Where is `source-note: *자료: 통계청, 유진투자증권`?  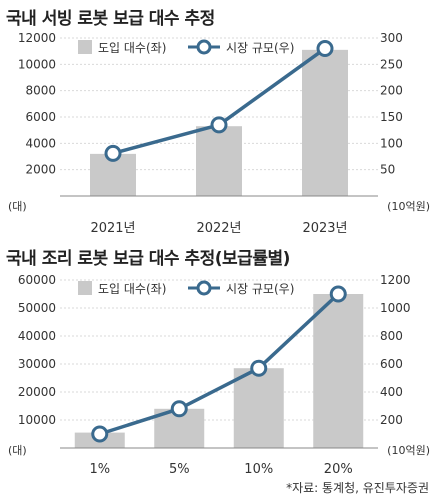 source-note: *자료: 통계청, 유진투자증권 is located at coordinates (357, 488).